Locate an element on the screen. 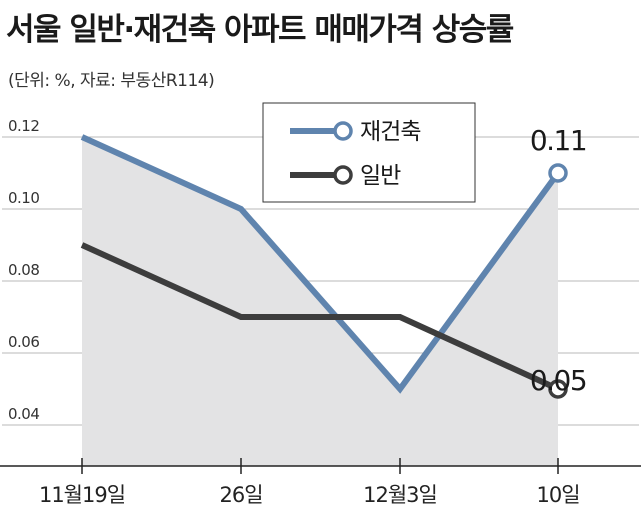  legend-label-1: 일반 is located at coordinates (380, 176).